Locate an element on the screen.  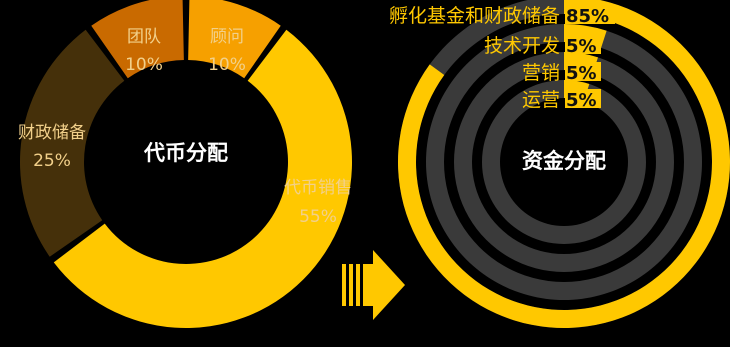
slice-财政储备 is located at coordinates (72, 143).